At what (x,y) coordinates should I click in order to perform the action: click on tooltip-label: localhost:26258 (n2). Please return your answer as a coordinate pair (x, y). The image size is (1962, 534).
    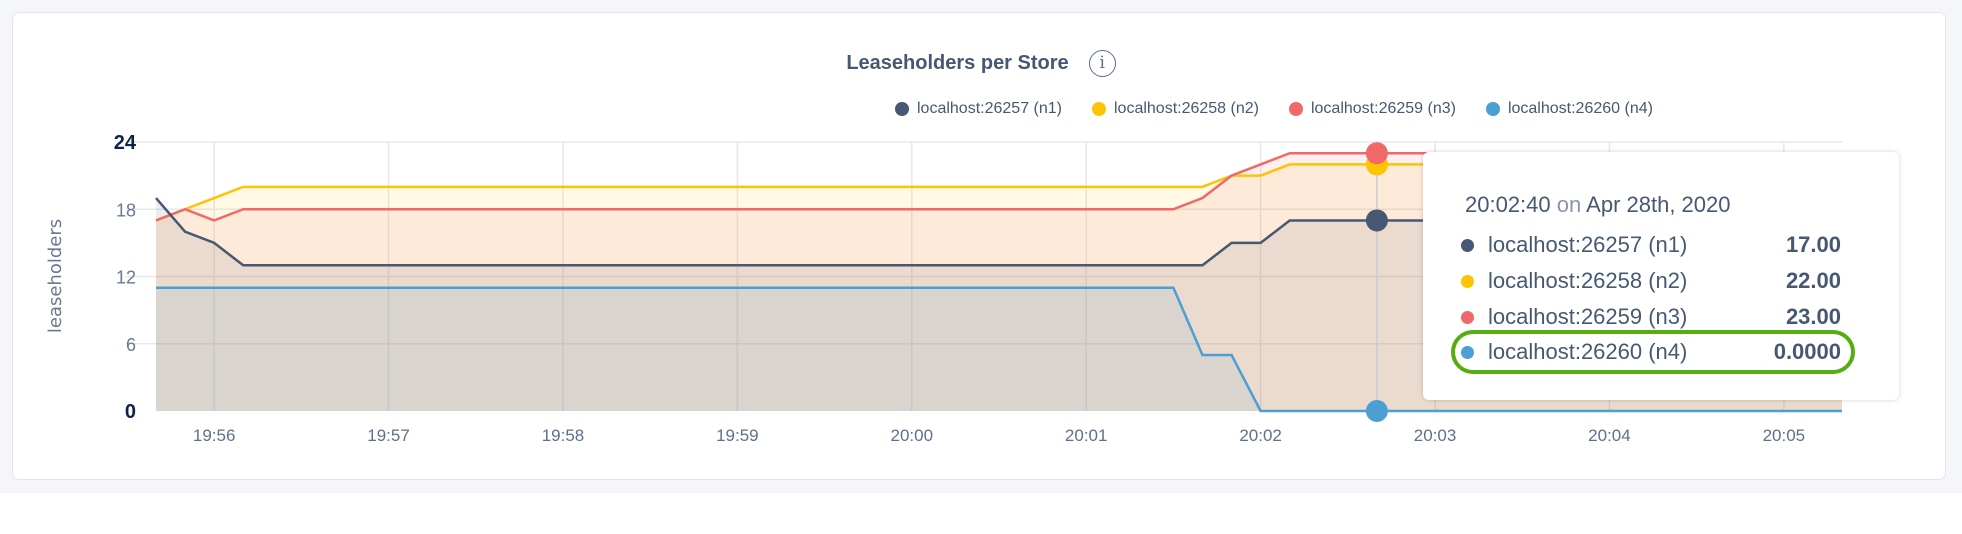
    Looking at the image, I should click on (1588, 280).